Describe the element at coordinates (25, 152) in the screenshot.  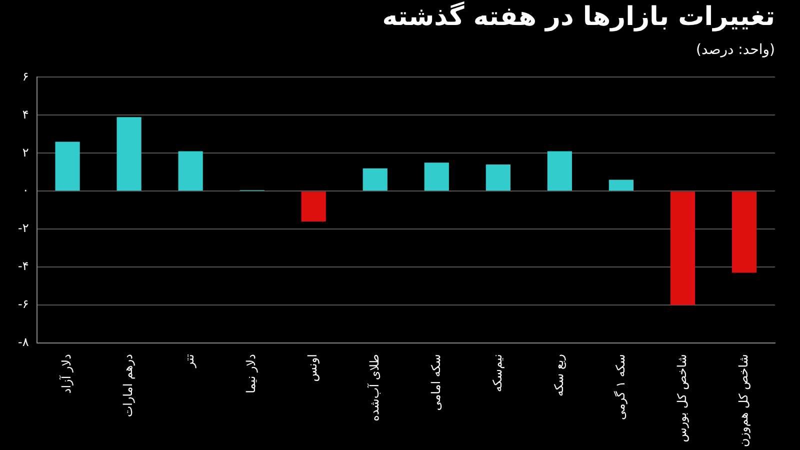
I see `y-tick-label: ۲` at that location.